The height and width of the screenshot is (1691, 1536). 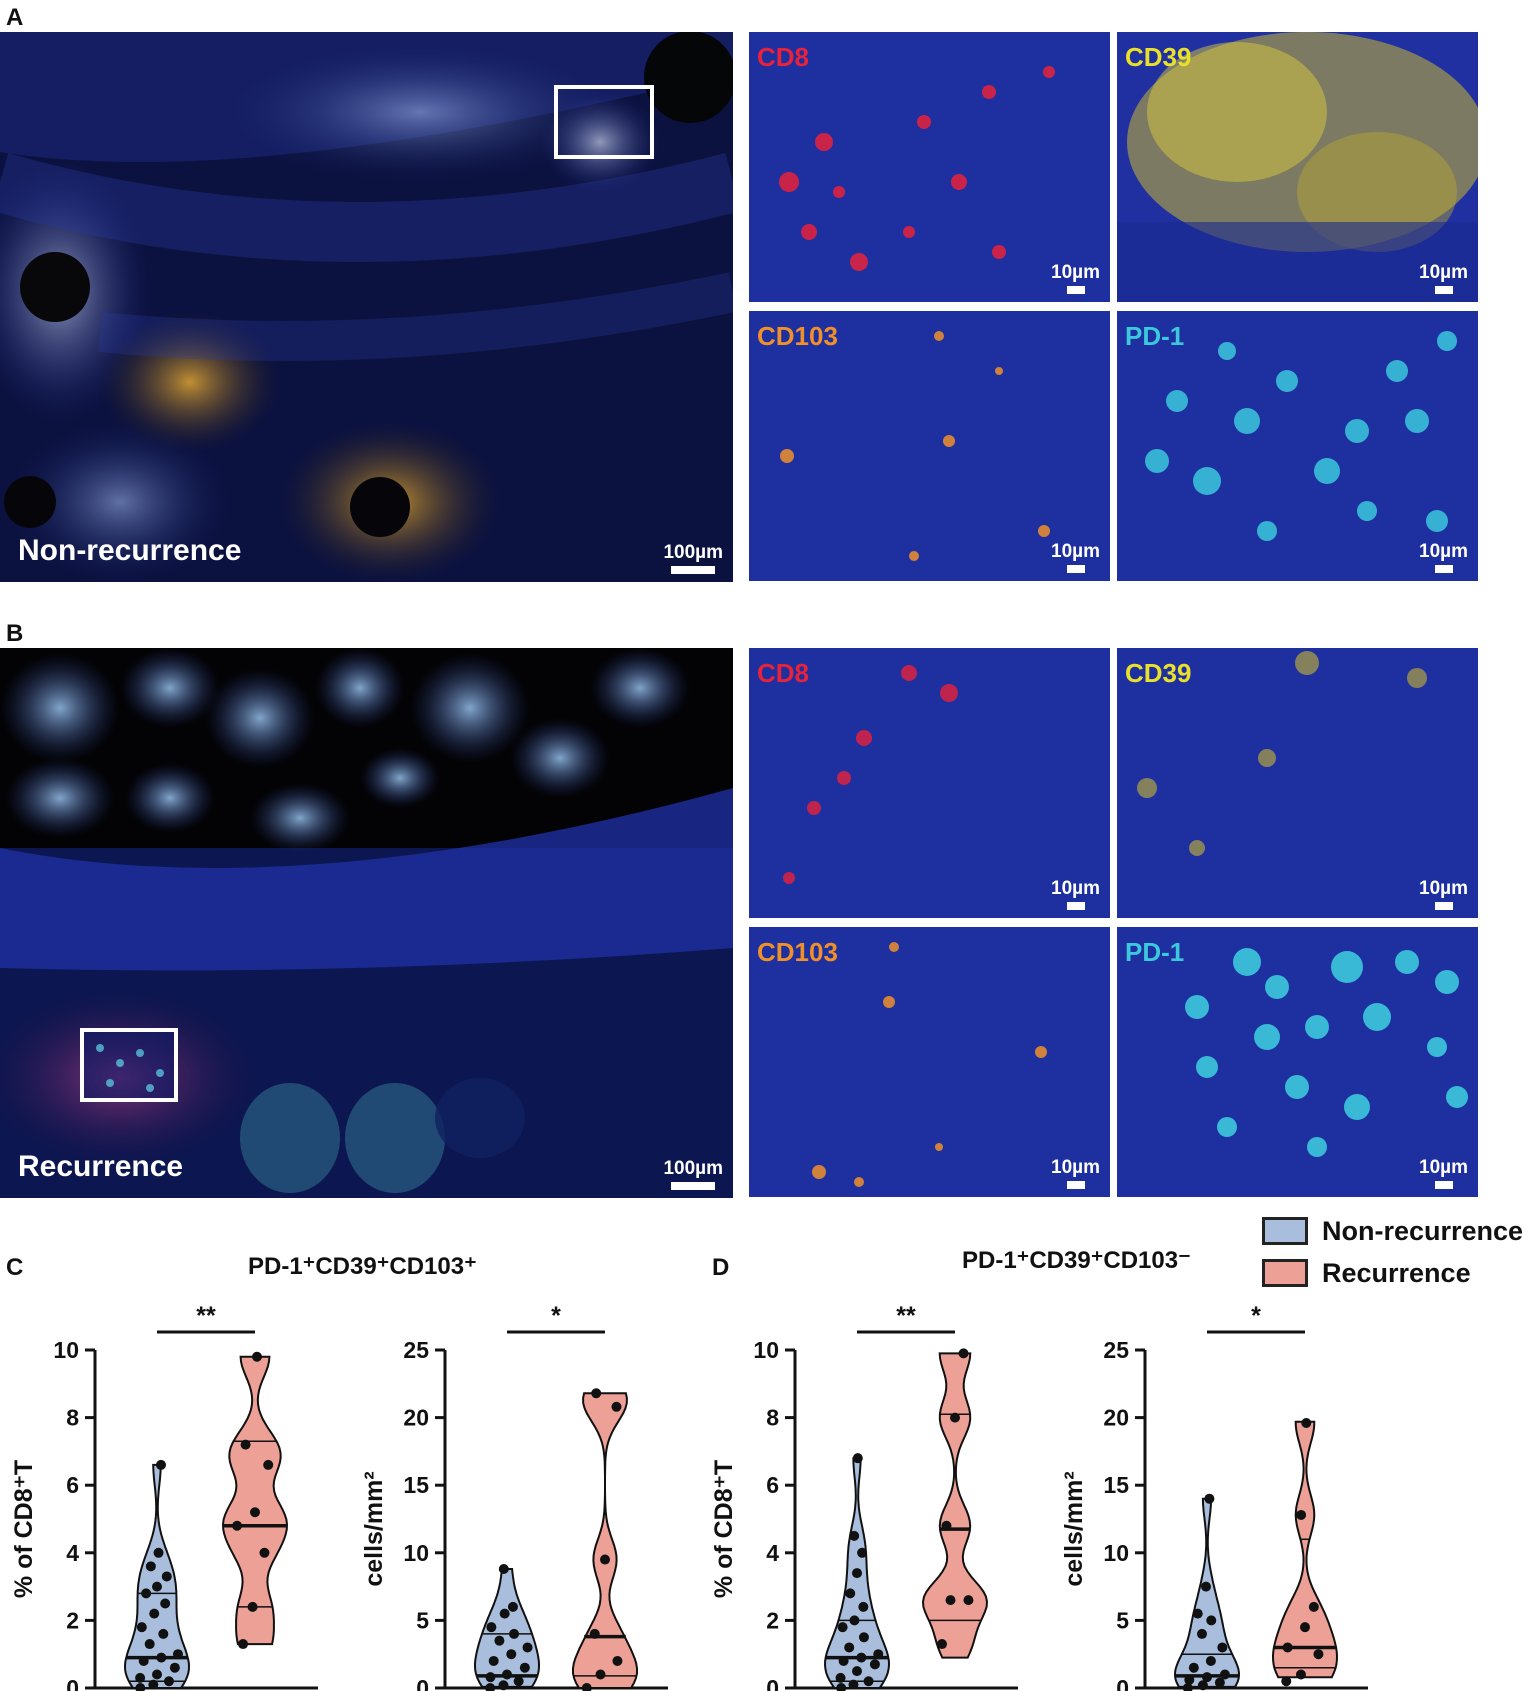 I want to click on scale-bar-overview-a: 100µm, so click(x=693, y=558).